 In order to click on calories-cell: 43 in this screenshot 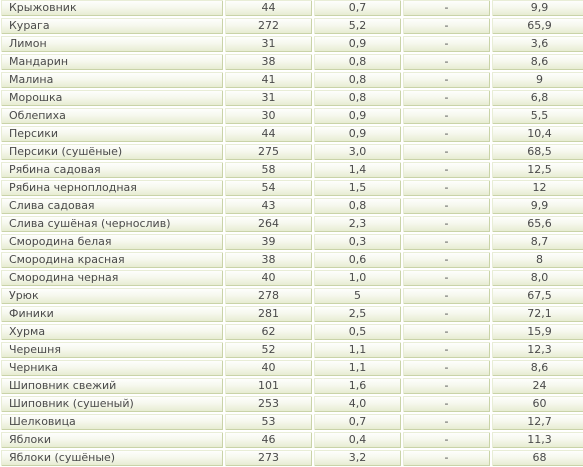, I will do `click(268, 206)`.